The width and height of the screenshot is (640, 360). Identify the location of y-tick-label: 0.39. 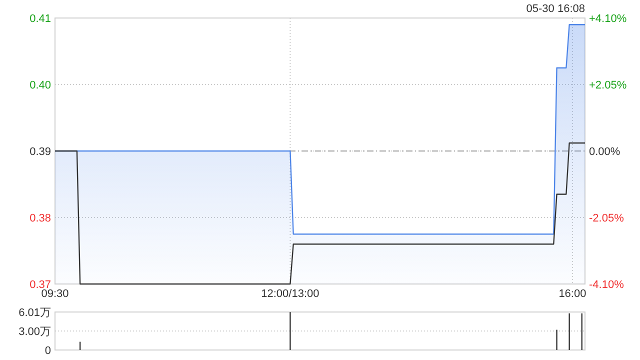
(40, 152).